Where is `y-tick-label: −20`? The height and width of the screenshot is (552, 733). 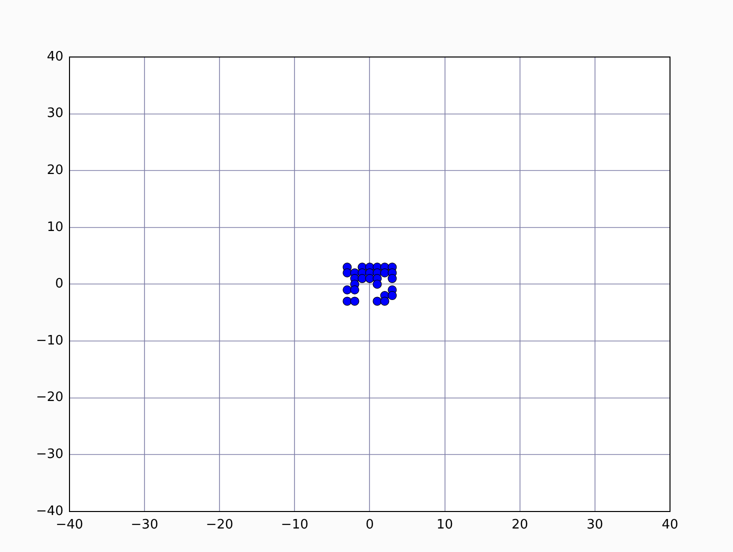 y-tick-label: −20 is located at coordinates (50, 398).